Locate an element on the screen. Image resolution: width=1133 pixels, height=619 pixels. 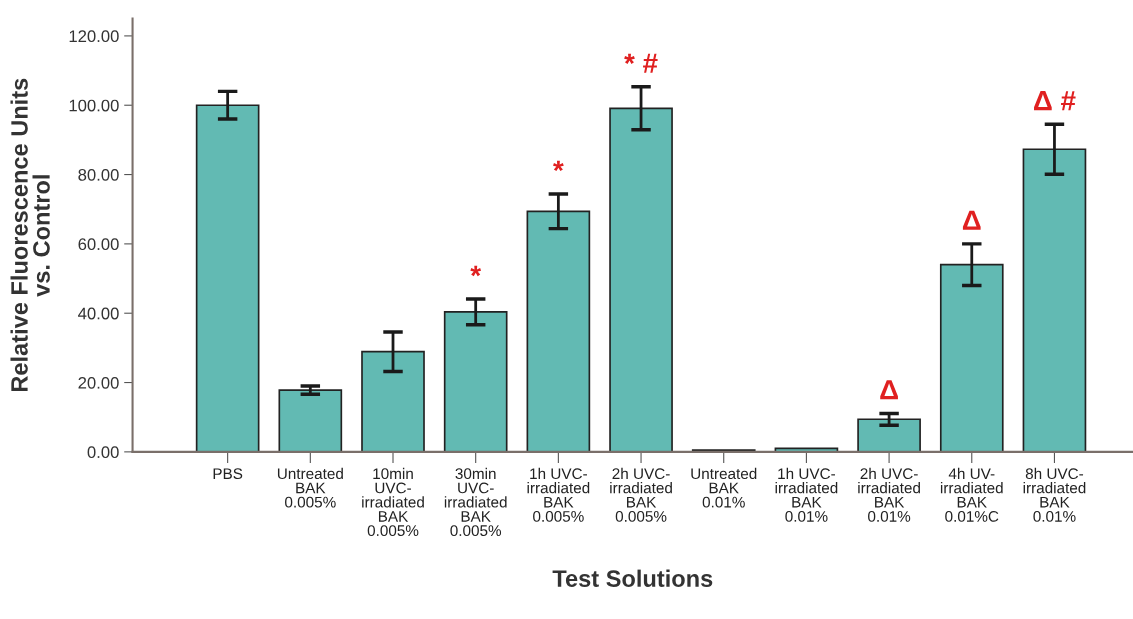
y-tick-label: 20.00 is located at coordinates (98, 382).